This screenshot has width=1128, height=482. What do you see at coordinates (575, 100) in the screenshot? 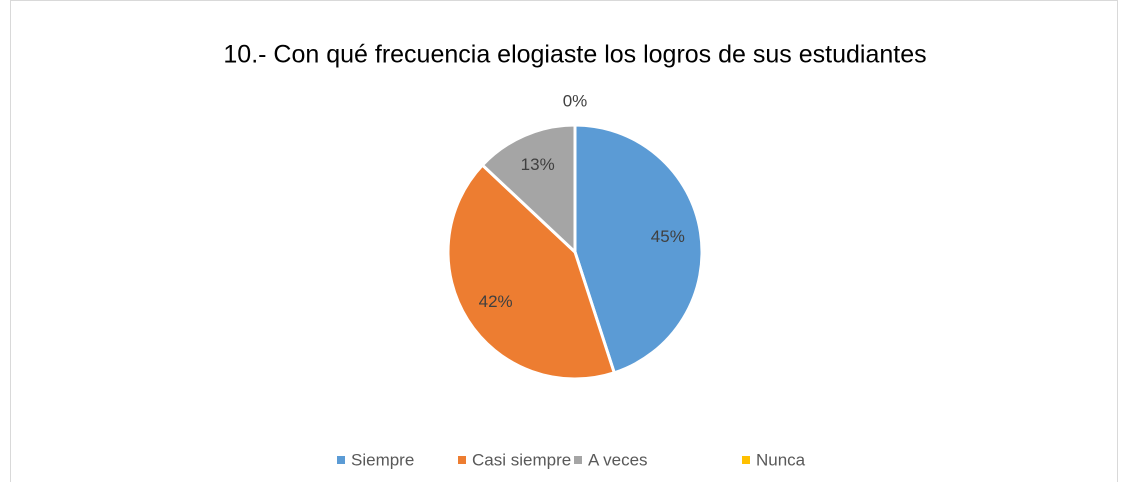
I see `data-label: 0%` at bounding box center [575, 100].